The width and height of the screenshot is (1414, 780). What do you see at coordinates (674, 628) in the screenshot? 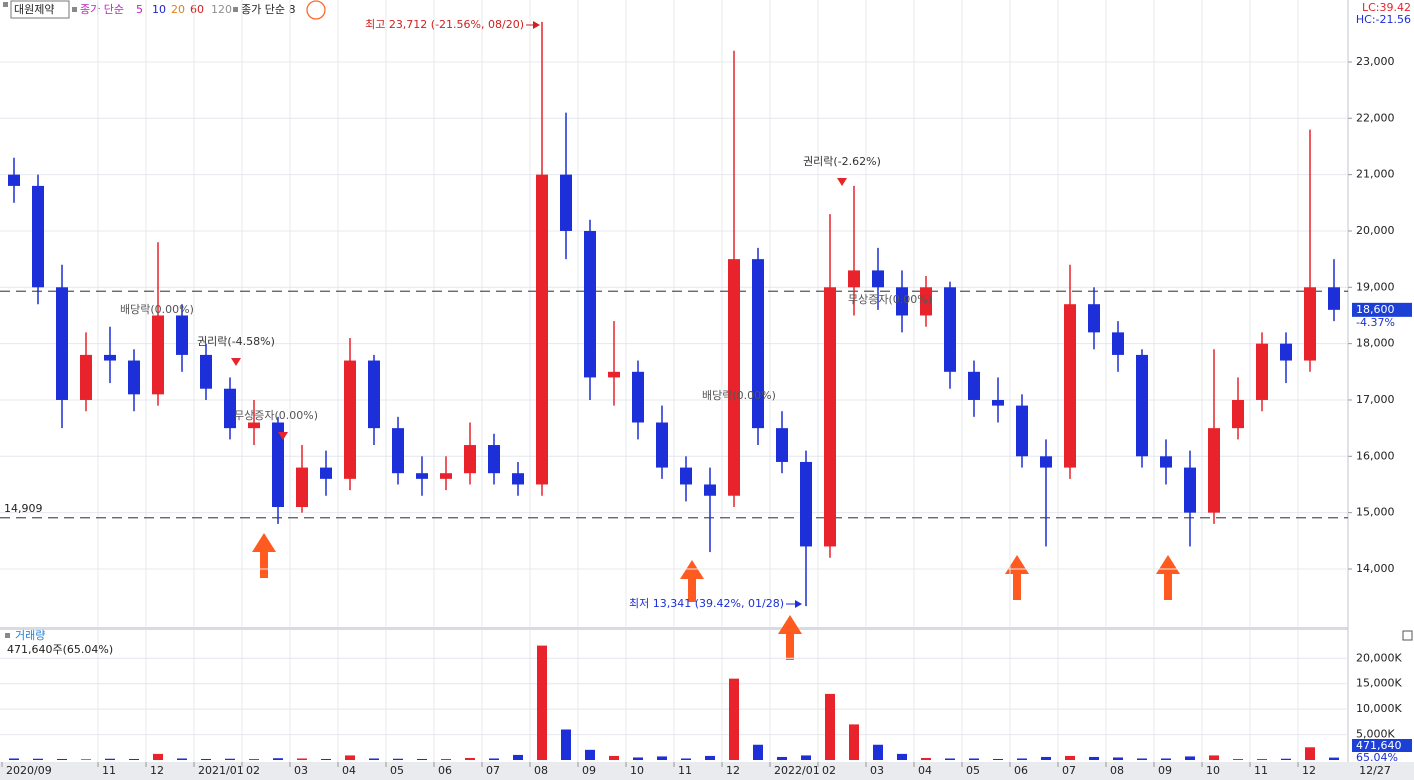
I see `pane-separator` at bounding box center [674, 628].